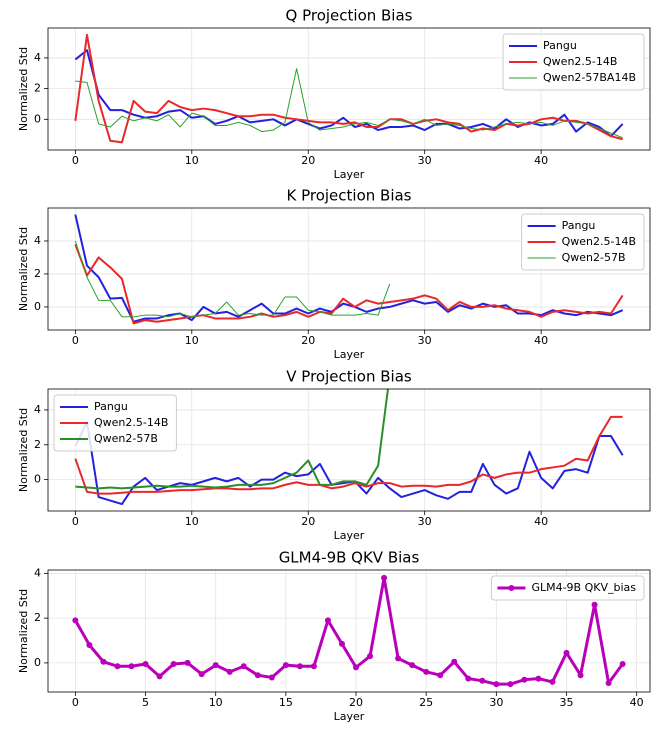 Image resolution: width=660 pixels, height=734 pixels. I want to click on legend-label: Qwen2-57BA14B, so click(589, 77).